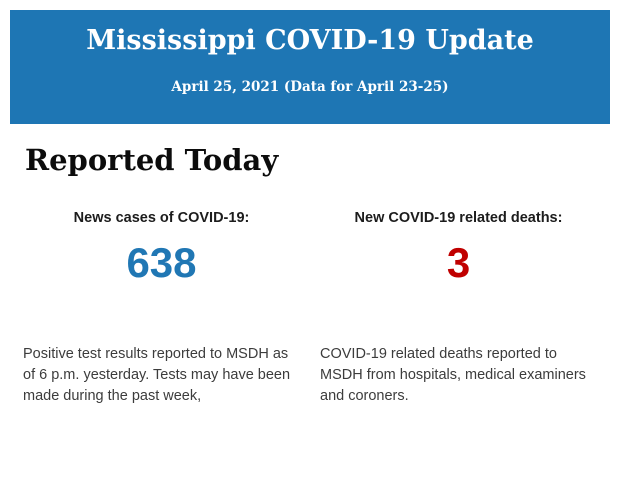 The width and height of the screenshot is (620, 483). Describe the element at coordinates (310, 40) in the screenshot. I see `page-title: Mississippi COVID-19 Update` at that location.